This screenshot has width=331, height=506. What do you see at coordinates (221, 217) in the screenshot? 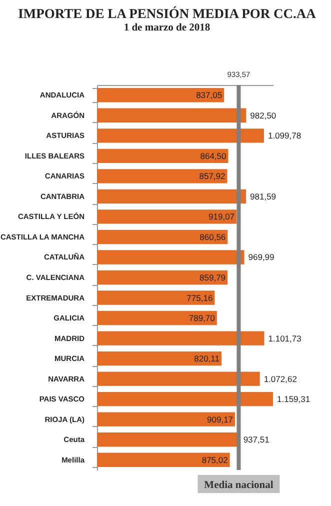
I see `data-label: 919,07` at bounding box center [221, 217].